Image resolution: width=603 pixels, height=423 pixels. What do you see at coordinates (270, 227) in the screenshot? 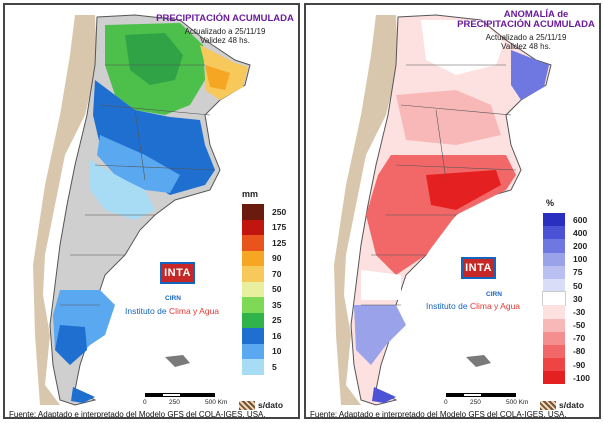
I see `legend-row: 175` at bounding box center [270, 227].